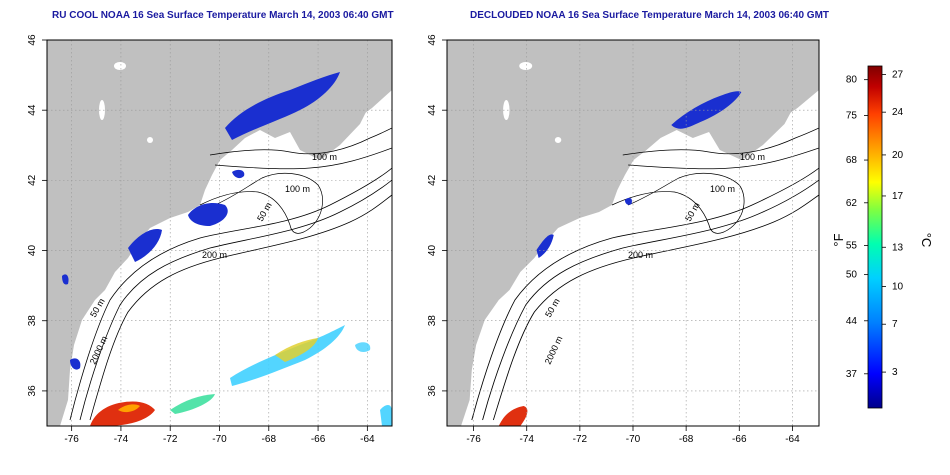  I want to click on celsius-tick-label: 27, so click(898, 75).